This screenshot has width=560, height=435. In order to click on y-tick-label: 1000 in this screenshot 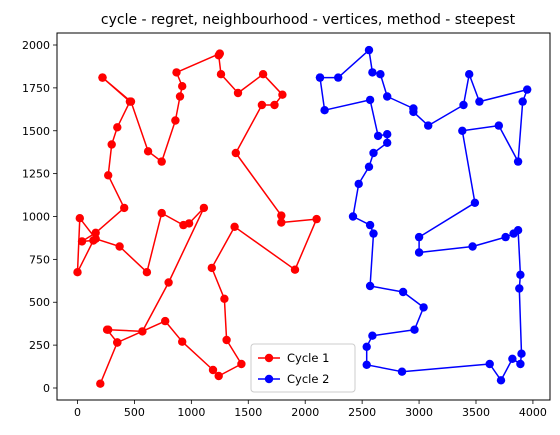, I will do `click(36, 217)`.